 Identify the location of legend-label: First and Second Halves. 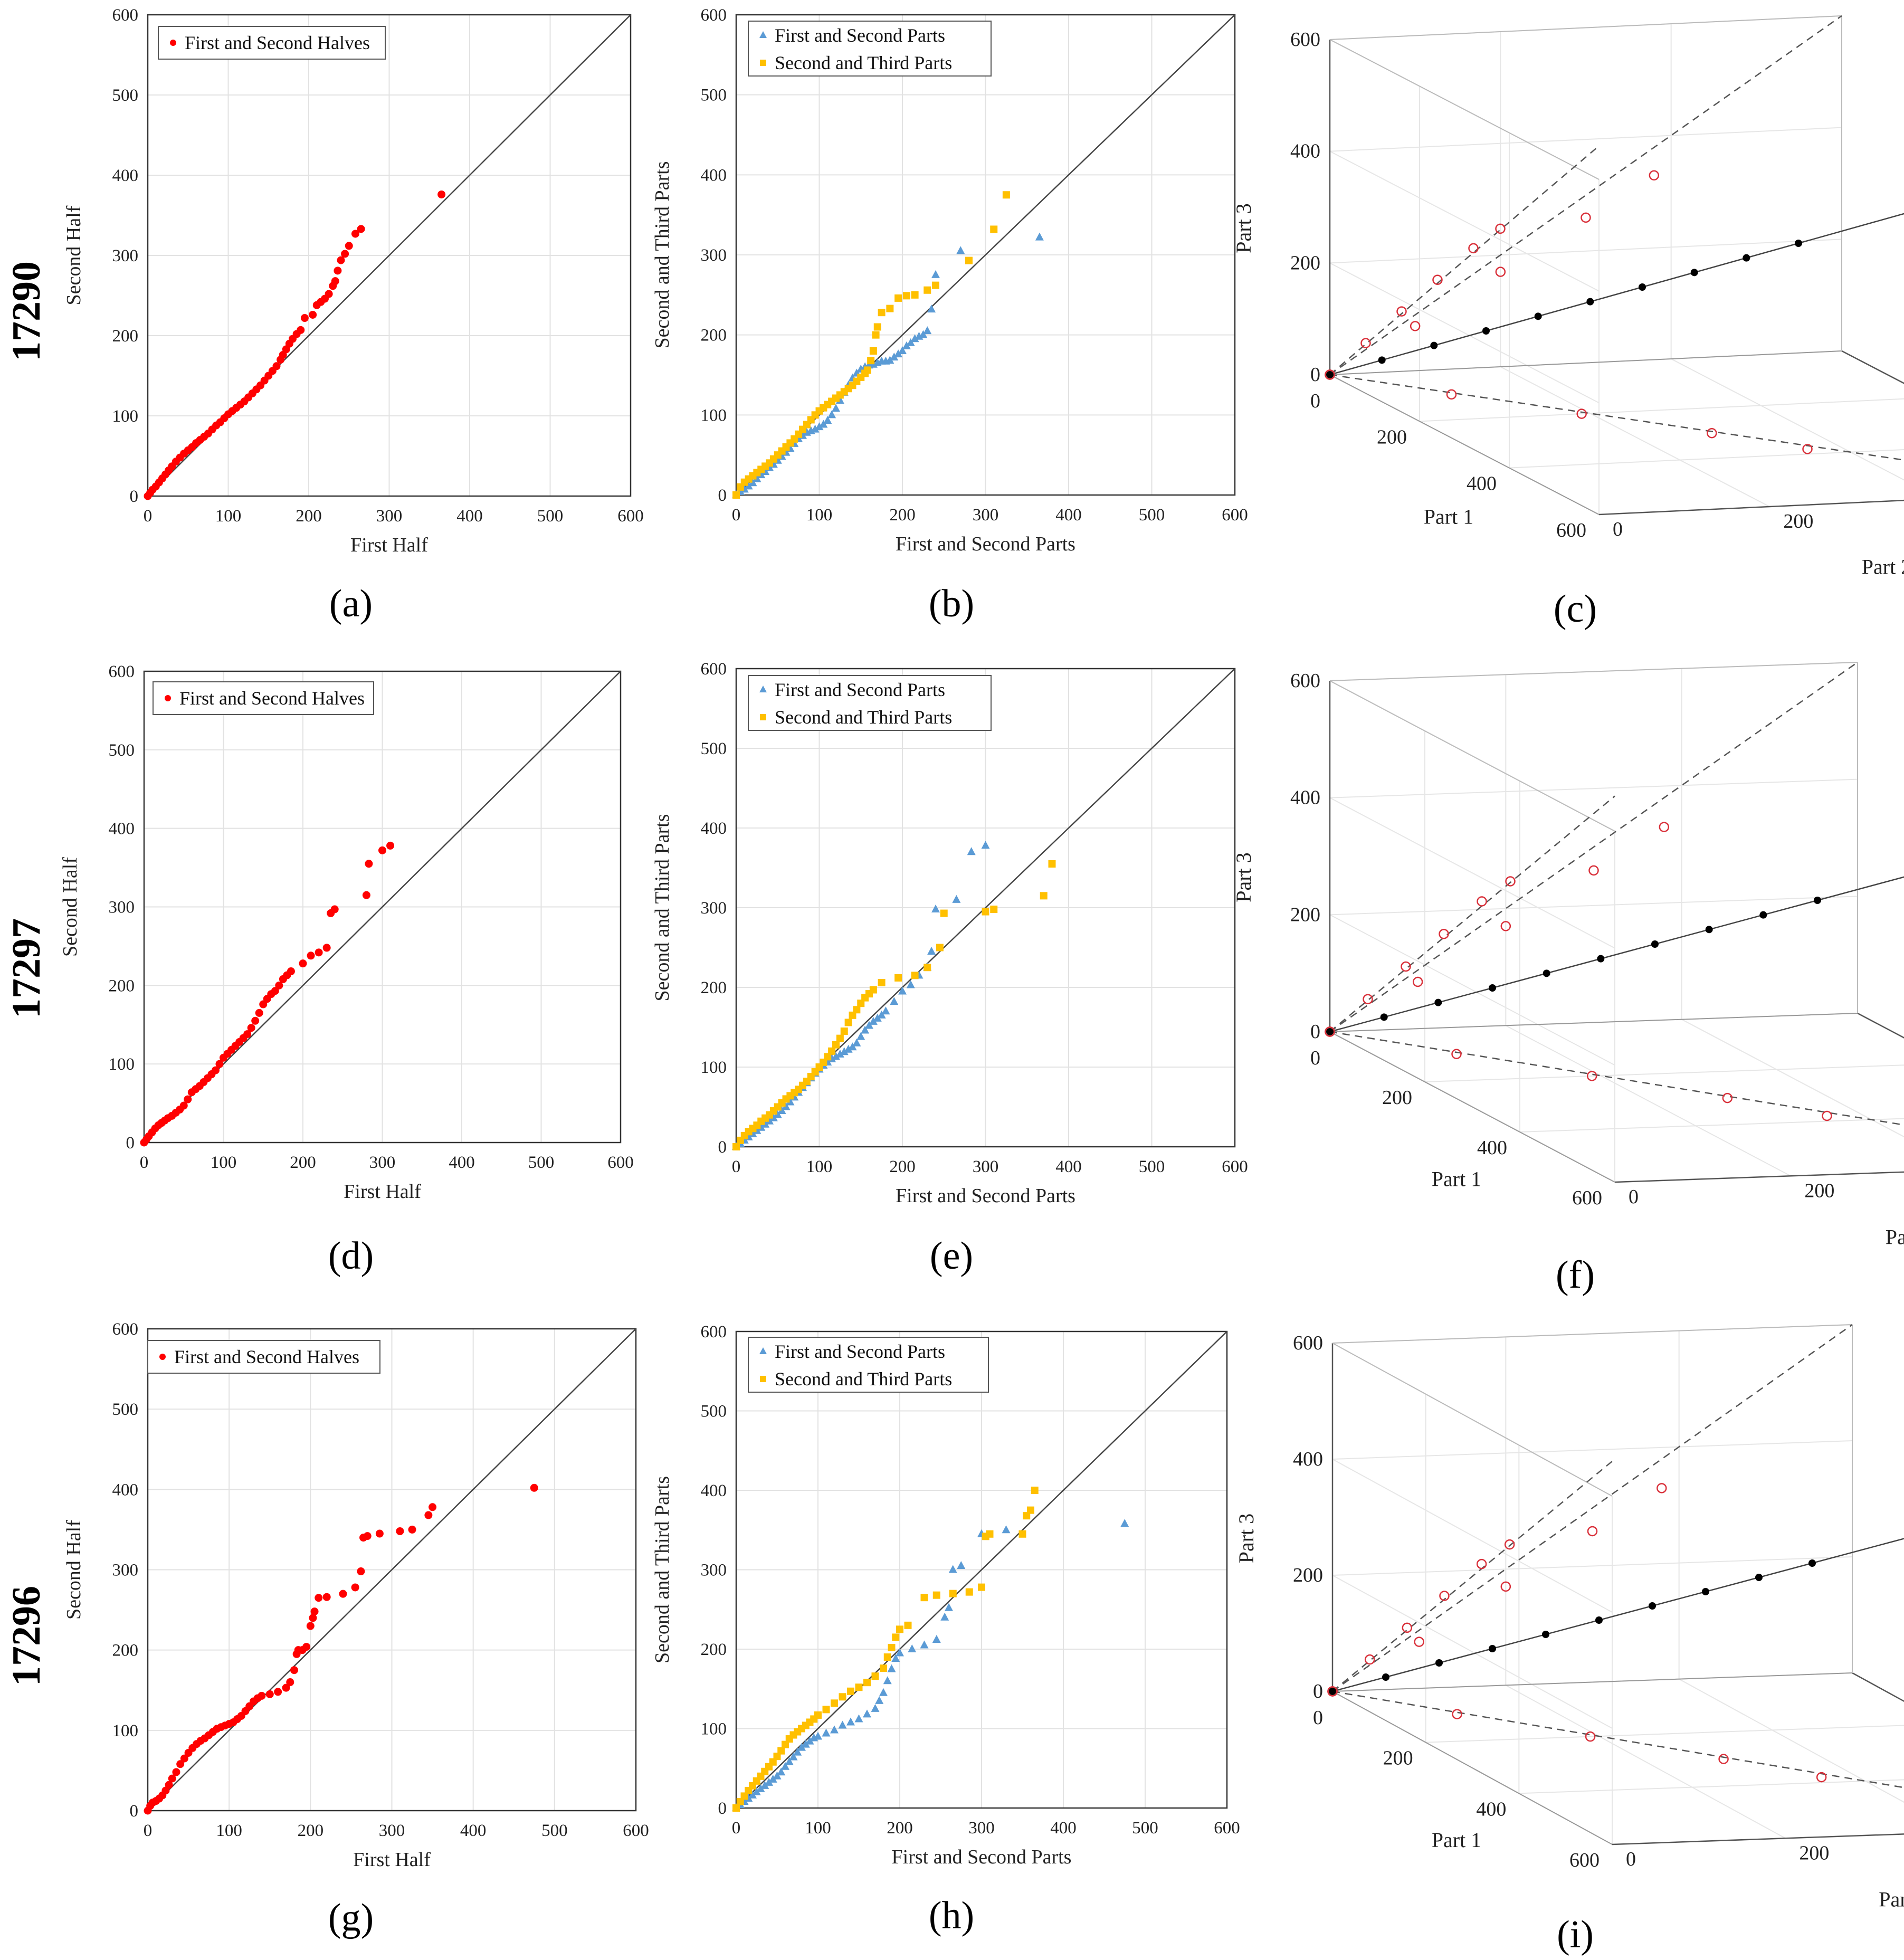
(277, 42).